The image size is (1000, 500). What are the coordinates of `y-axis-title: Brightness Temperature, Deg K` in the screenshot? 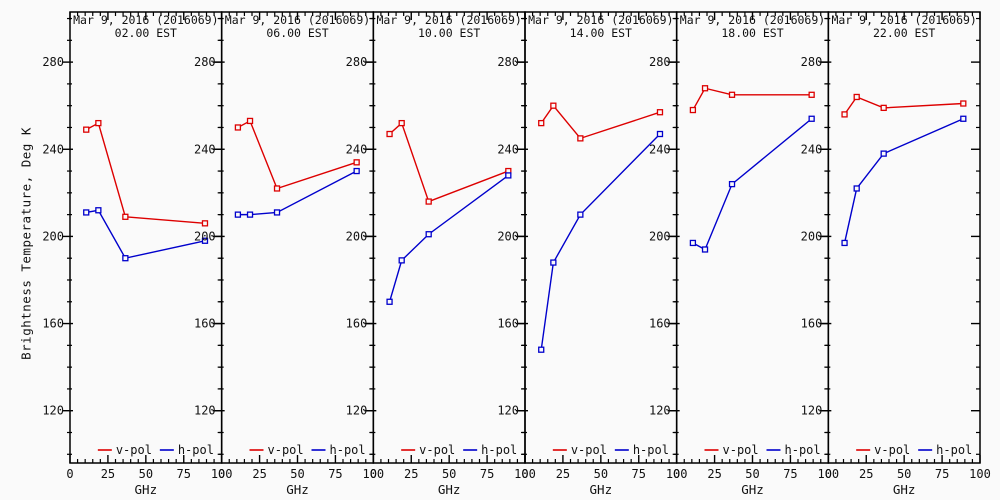 It's located at (26, 243).